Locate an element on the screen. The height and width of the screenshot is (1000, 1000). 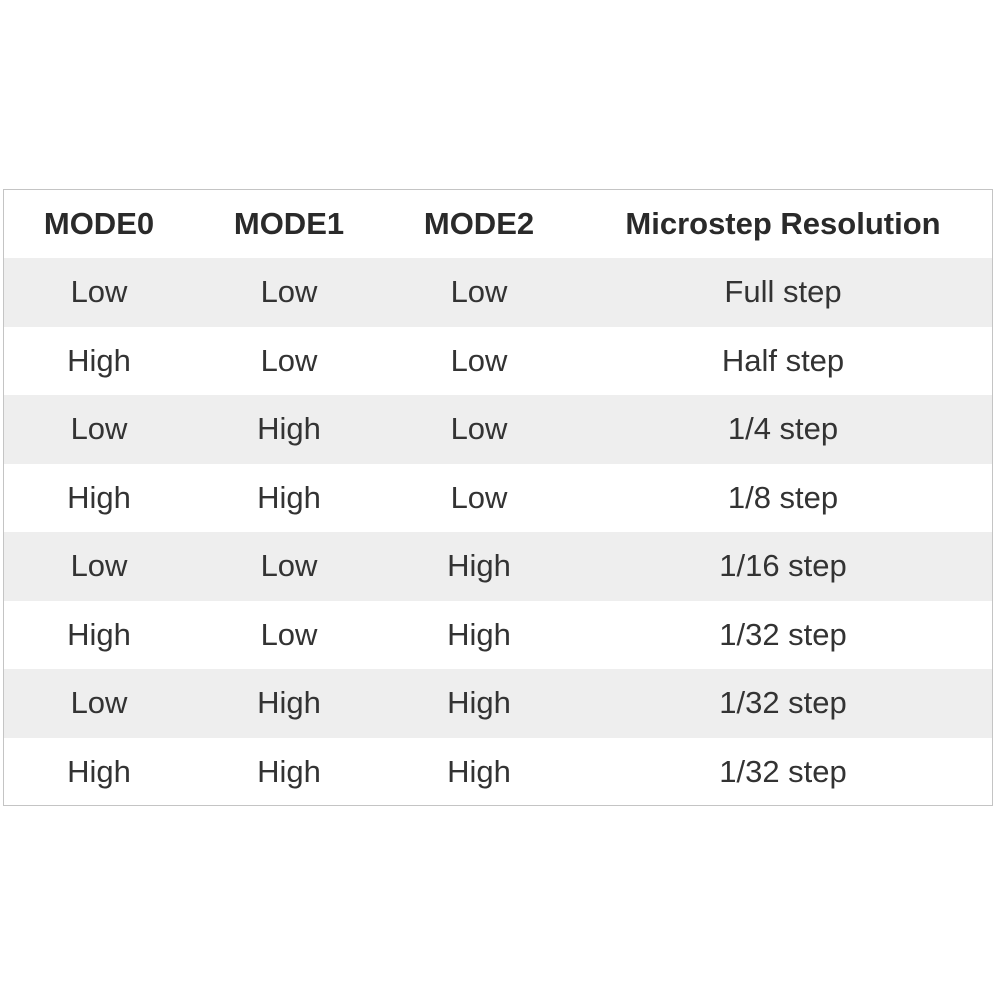
table-row: High Low Low Half step is located at coordinates (498, 360).